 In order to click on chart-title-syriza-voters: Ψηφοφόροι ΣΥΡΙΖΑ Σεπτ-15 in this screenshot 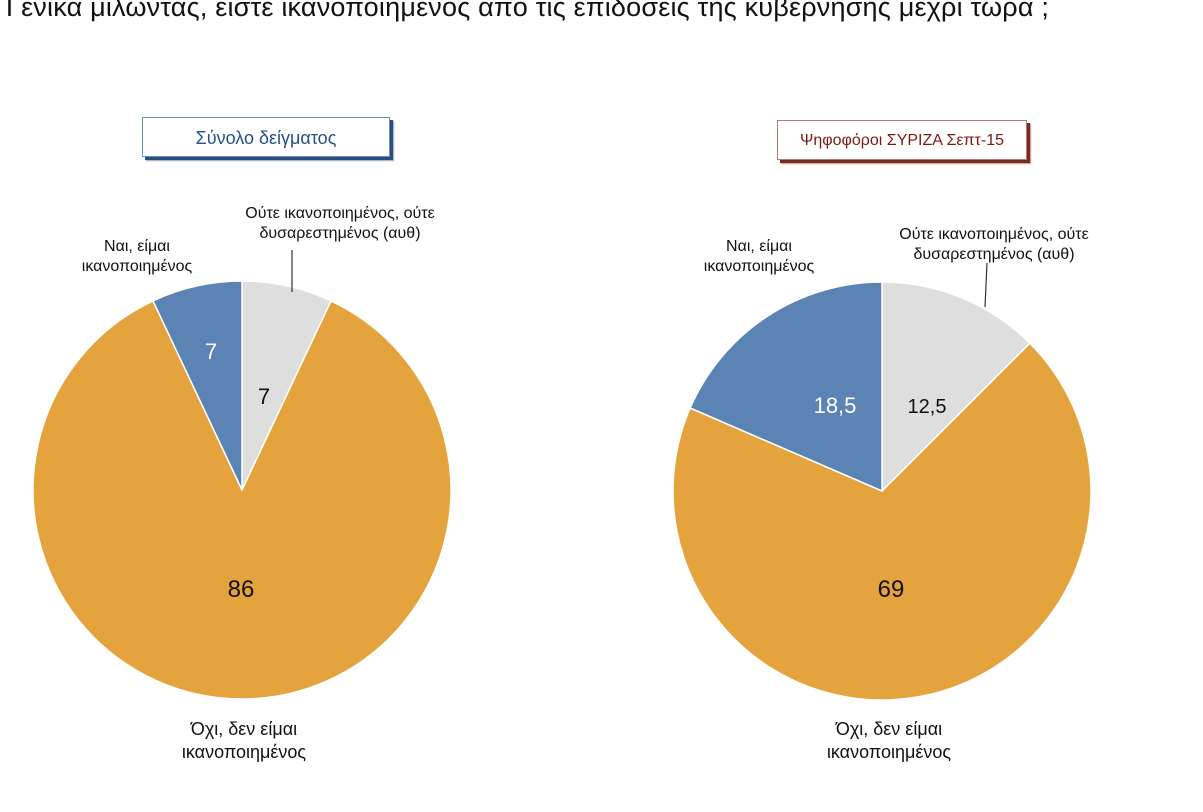, I will do `click(902, 140)`.